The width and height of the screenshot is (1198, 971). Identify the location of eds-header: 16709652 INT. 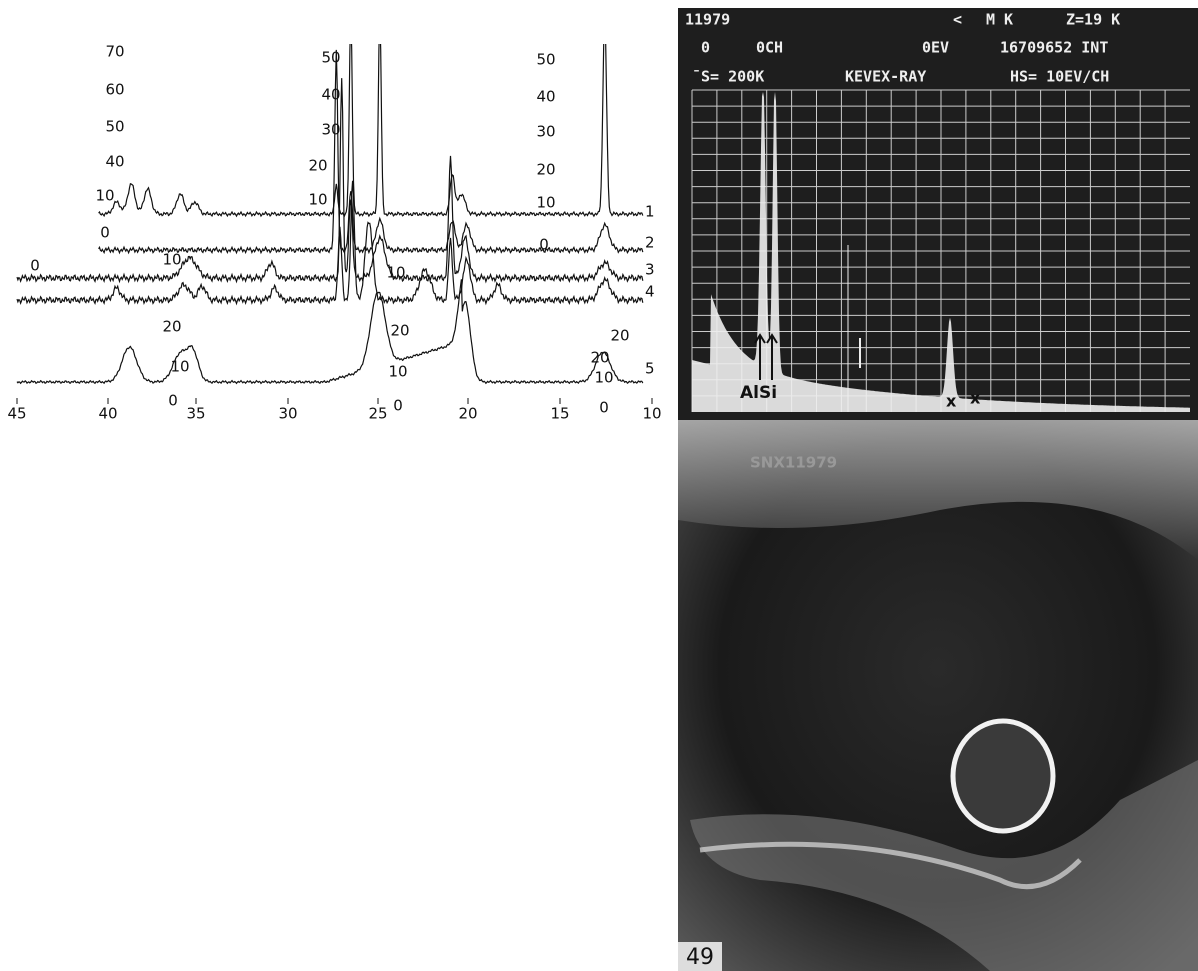
(1054, 48).